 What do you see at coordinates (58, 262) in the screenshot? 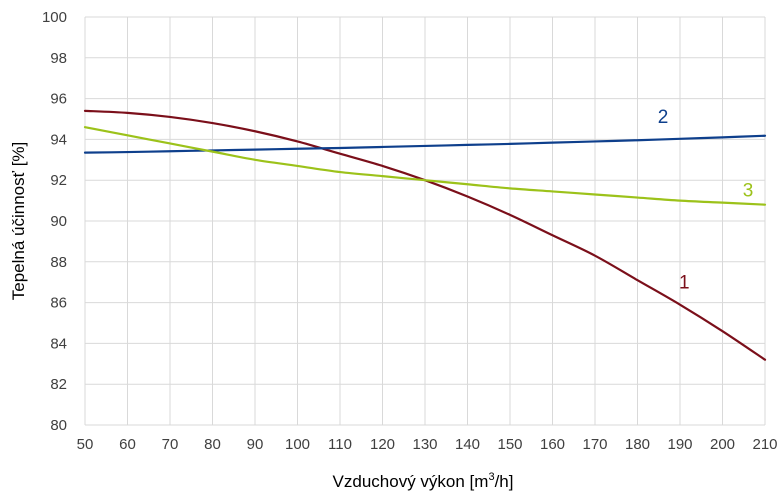
I see `y-tick-label: 88` at bounding box center [58, 262].